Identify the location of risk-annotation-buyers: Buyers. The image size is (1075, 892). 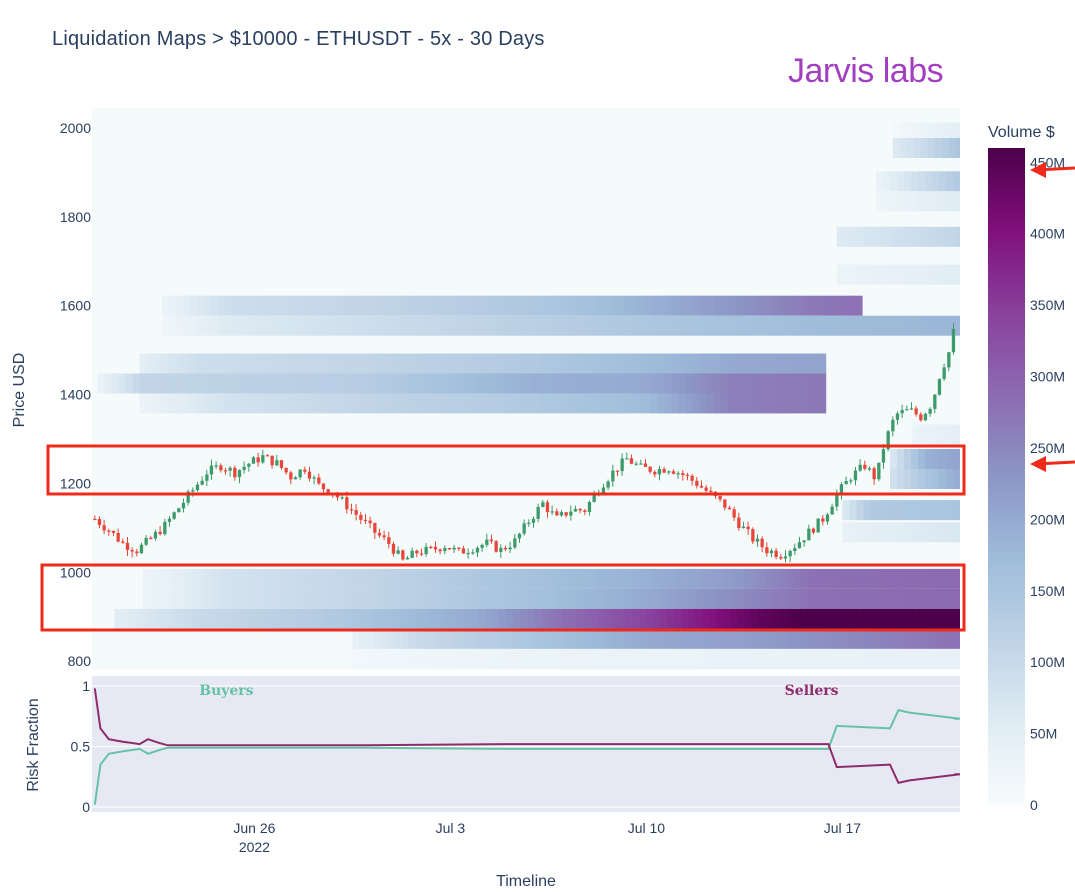
(226, 691).